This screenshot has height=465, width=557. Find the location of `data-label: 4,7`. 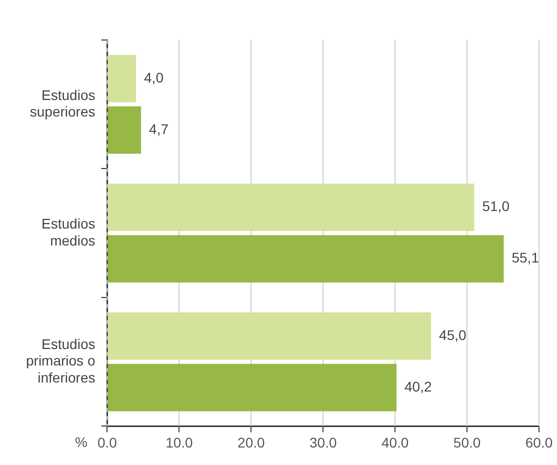

data-label: 4,7 is located at coordinates (159, 128).